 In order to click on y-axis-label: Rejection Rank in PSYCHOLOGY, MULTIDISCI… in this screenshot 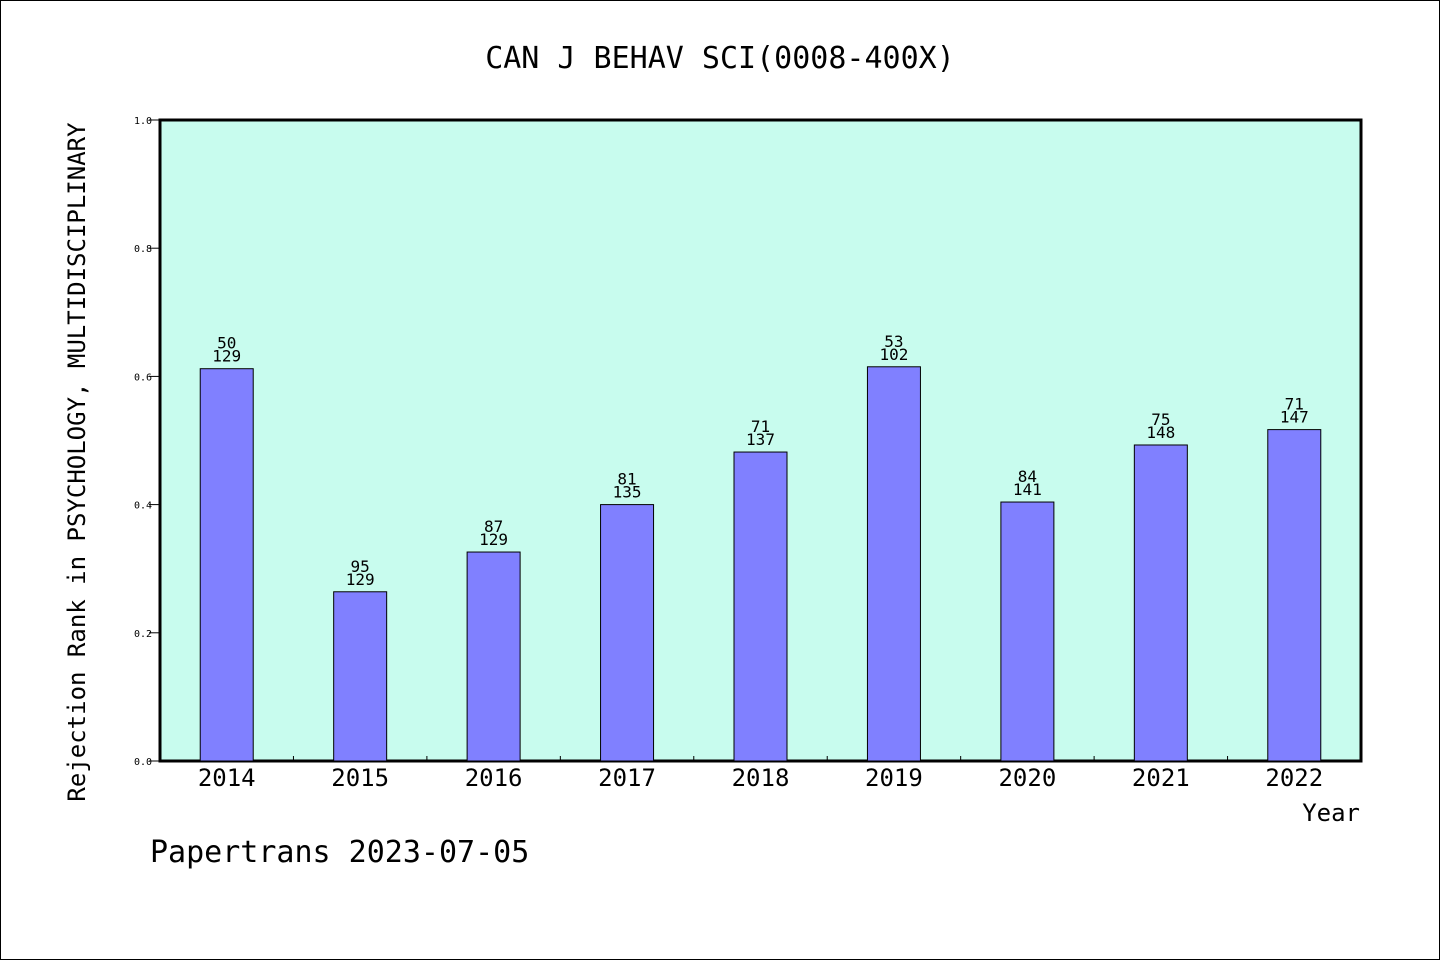, I will do `click(77, 462)`.